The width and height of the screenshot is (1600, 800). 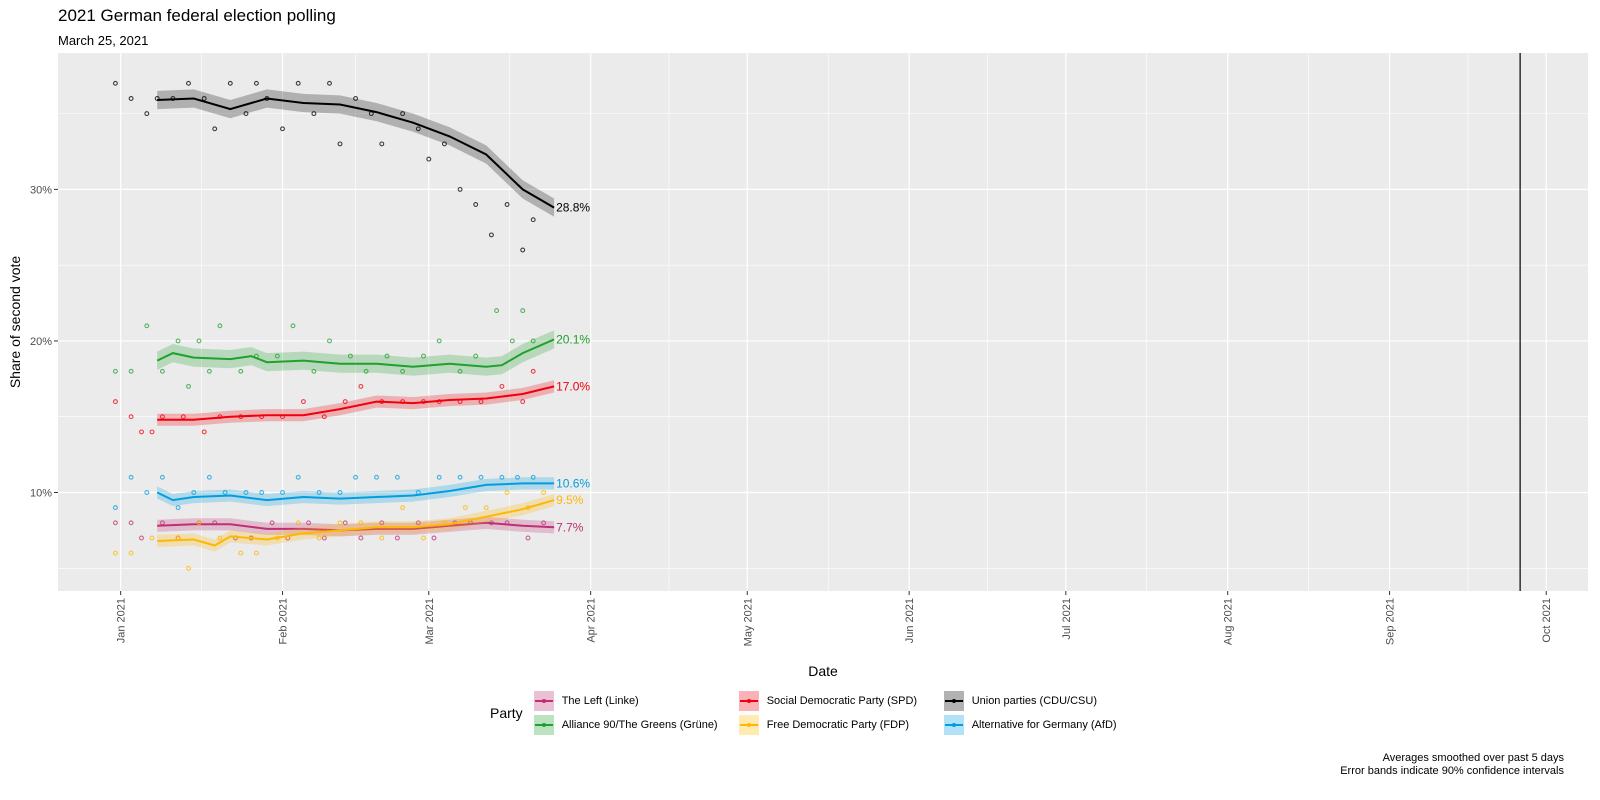 What do you see at coordinates (570, 500) in the screenshot?
I see `end-label: 9.5%` at bounding box center [570, 500].